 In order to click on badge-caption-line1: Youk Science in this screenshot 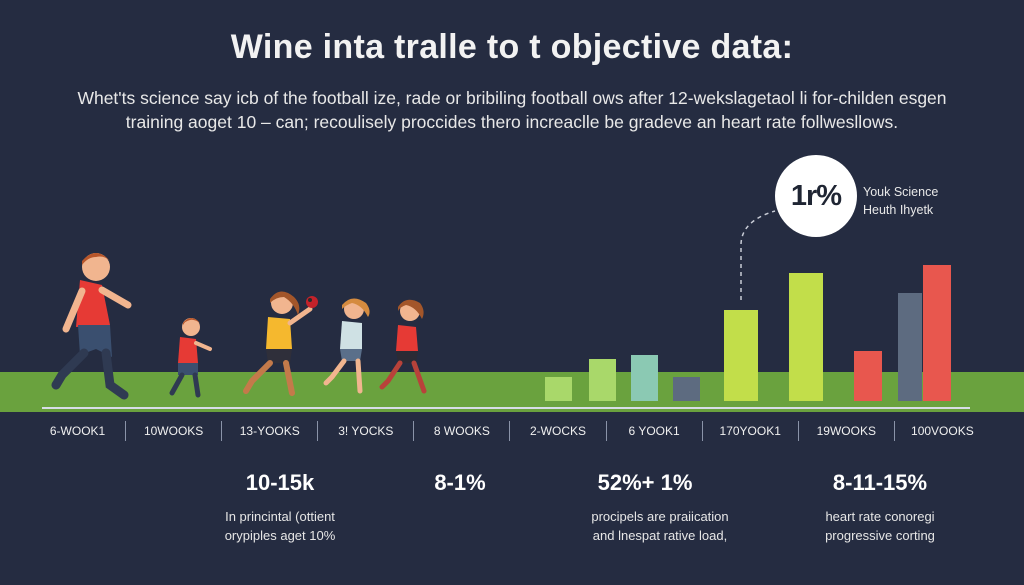, I will do `click(901, 192)`.